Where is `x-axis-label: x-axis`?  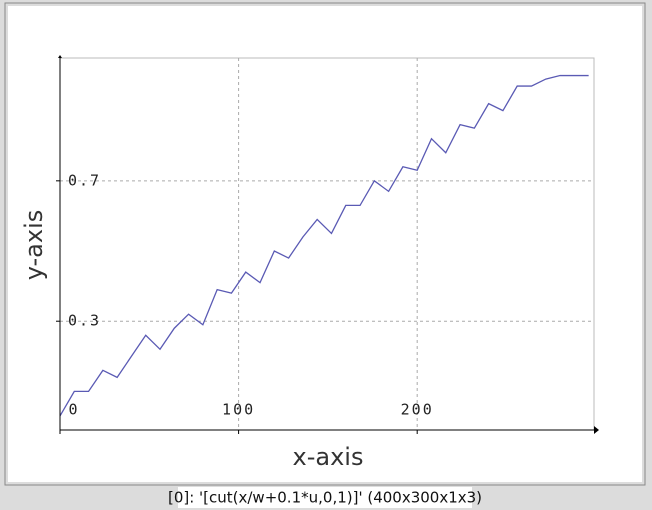 x-axis-label: x-axis is located at coordinates (328, 457).